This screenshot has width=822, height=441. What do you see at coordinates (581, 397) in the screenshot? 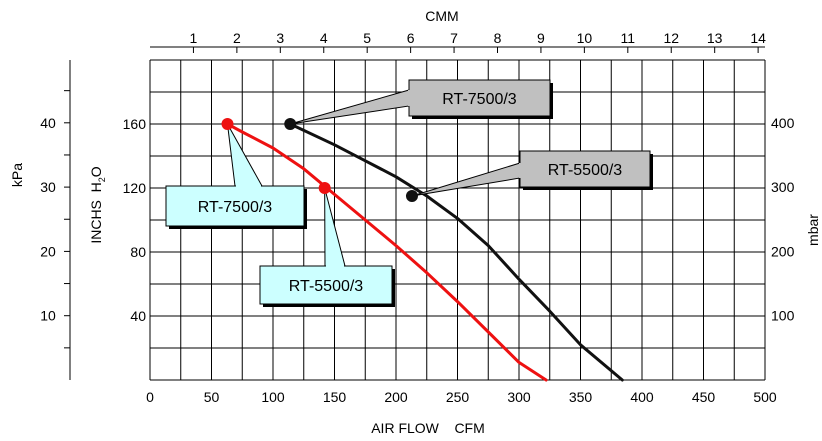
I see `x-tick-label: 350` at bounding box center [581, 397].